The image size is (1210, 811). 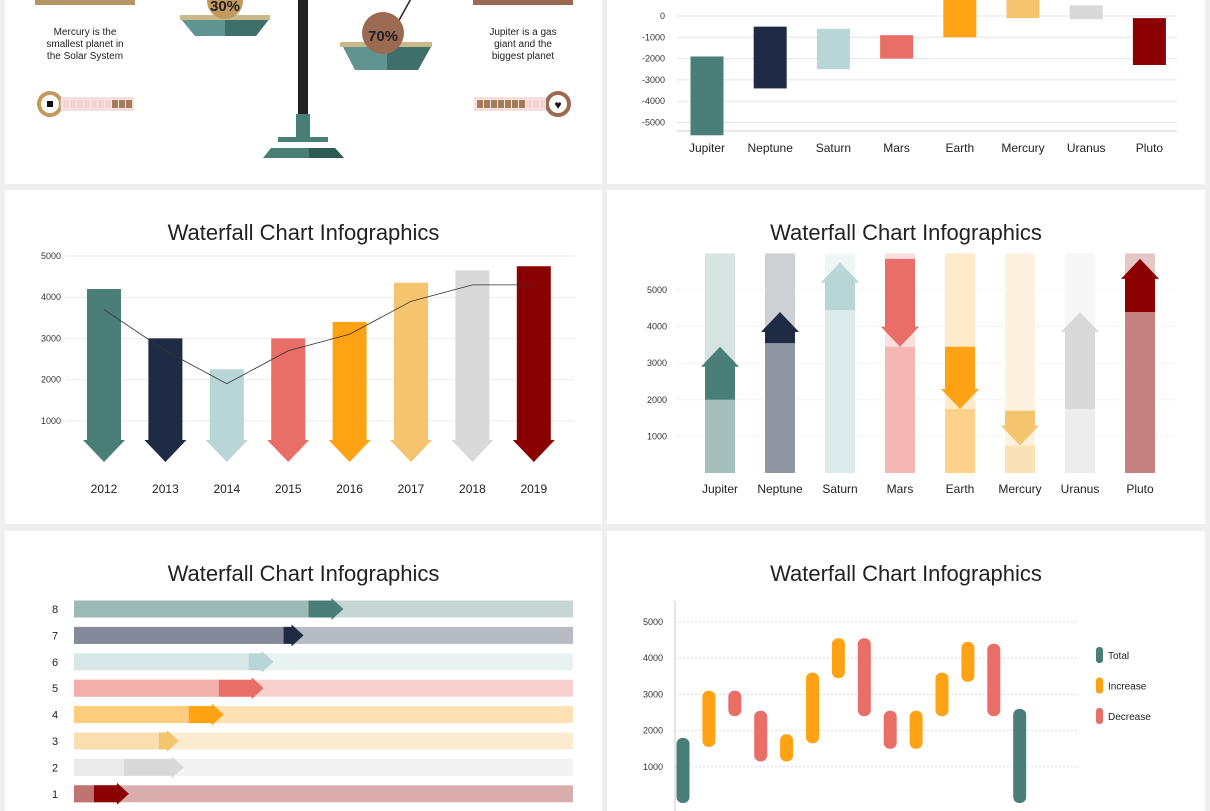 I want to click on row-label: 7, so click(x=55, y=636).